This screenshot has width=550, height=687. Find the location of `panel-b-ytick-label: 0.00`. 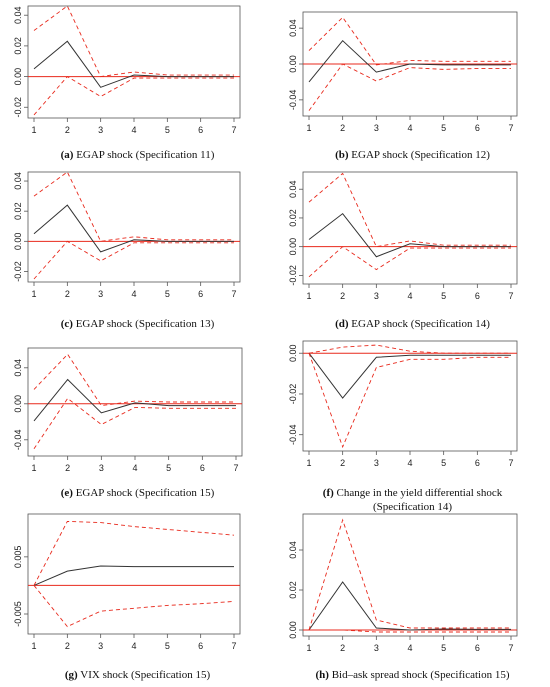

panel-b-ytick-label: 0.00 is located at coordinates (293, 64).